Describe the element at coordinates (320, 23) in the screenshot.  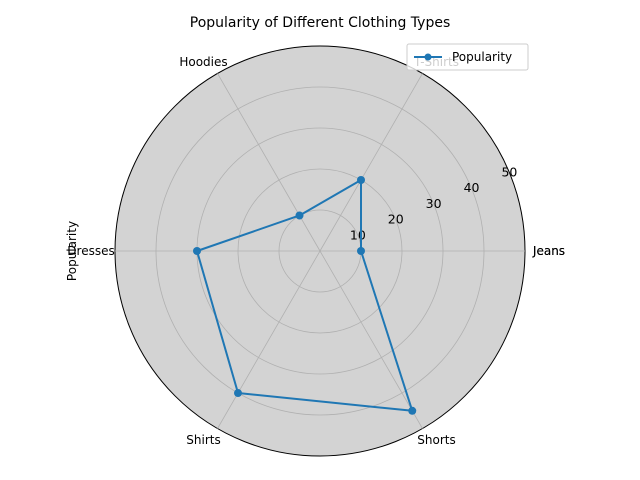
I see `chart-title: Popularity of Different Clothing Types` at that location.